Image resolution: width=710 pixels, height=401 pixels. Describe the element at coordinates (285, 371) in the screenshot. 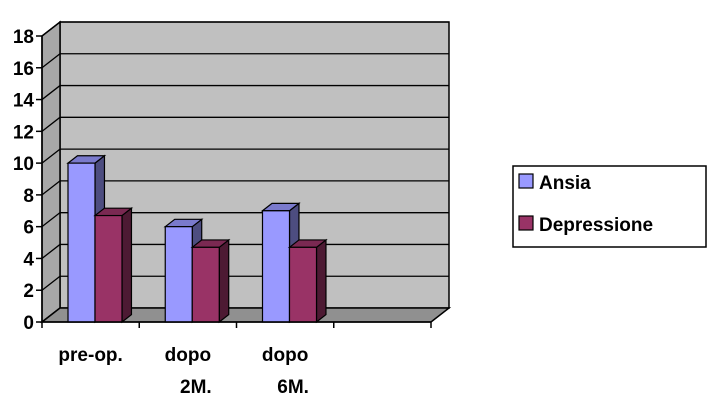

I see `x-category-label: dopo 6M.` at that location.